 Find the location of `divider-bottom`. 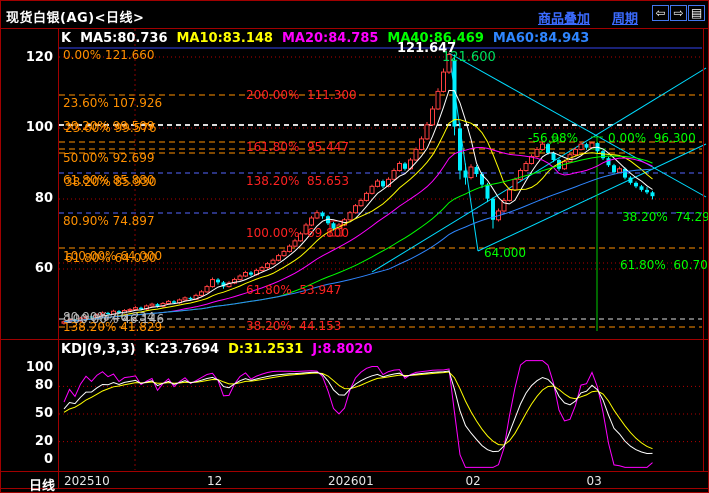

divider-bottom is located at coordinates (354, 488).